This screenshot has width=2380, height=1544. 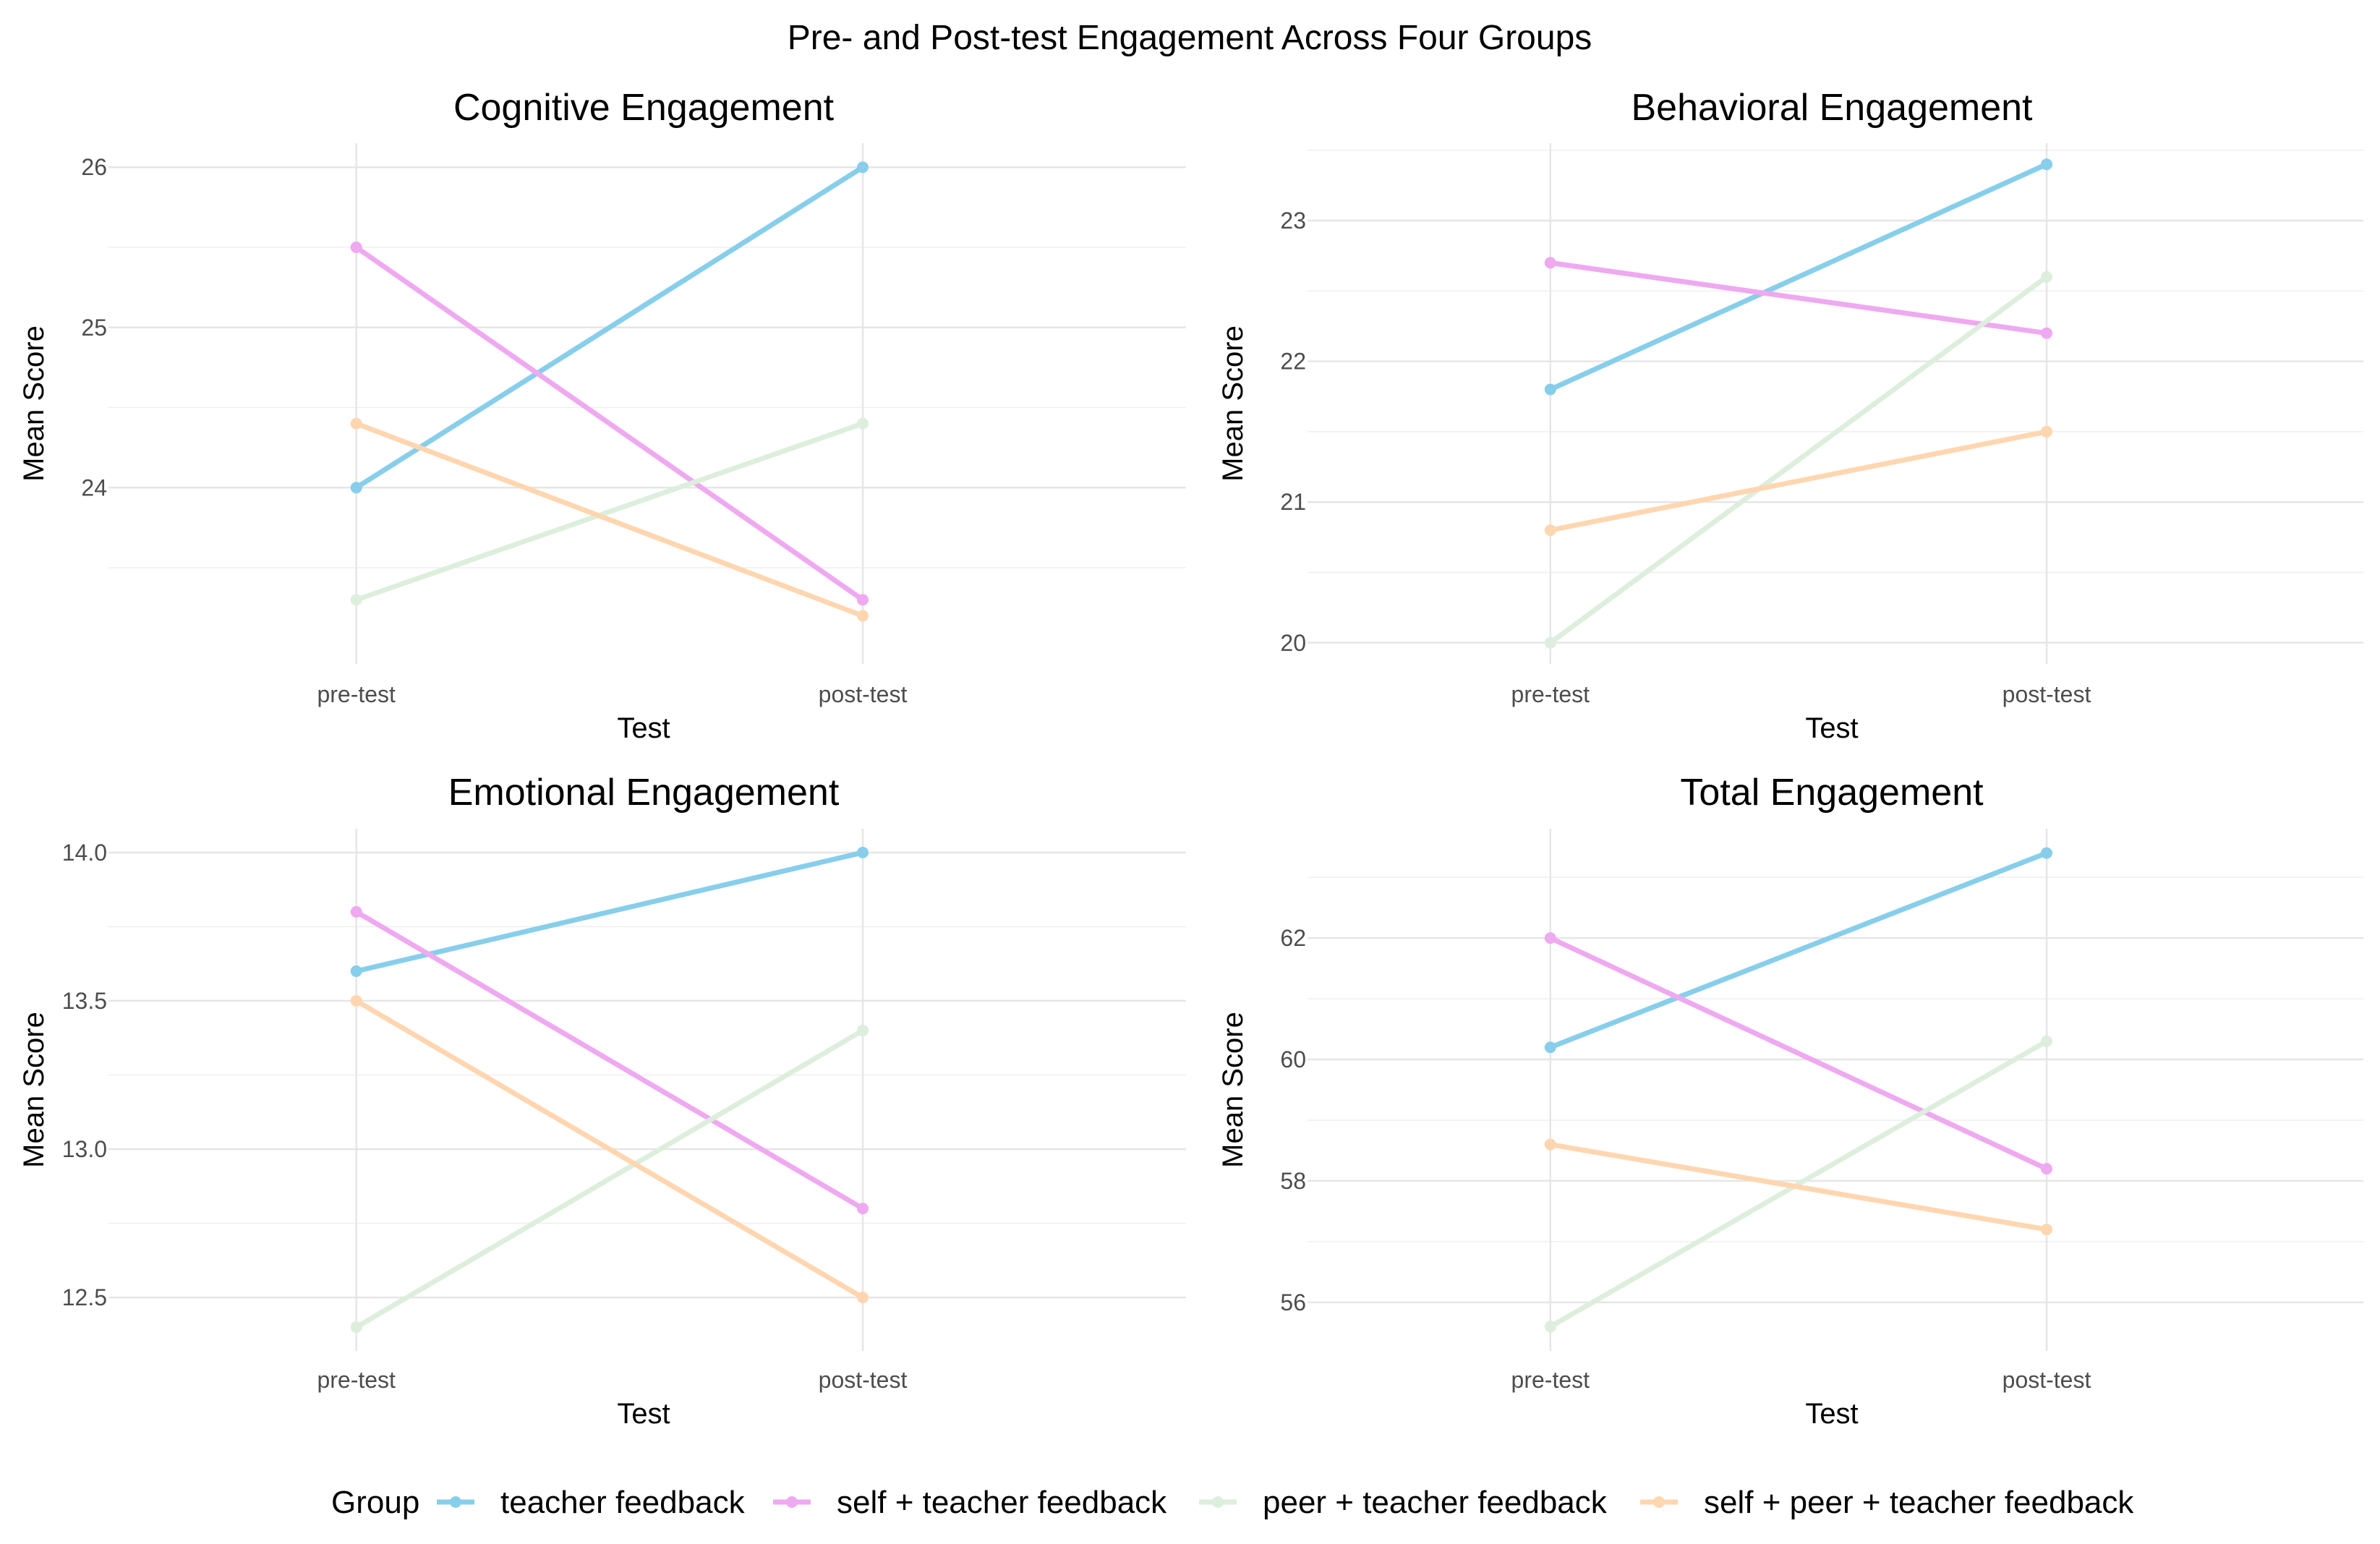 I want to click on y-tick-label: 22, so click(x=1293, y=362).